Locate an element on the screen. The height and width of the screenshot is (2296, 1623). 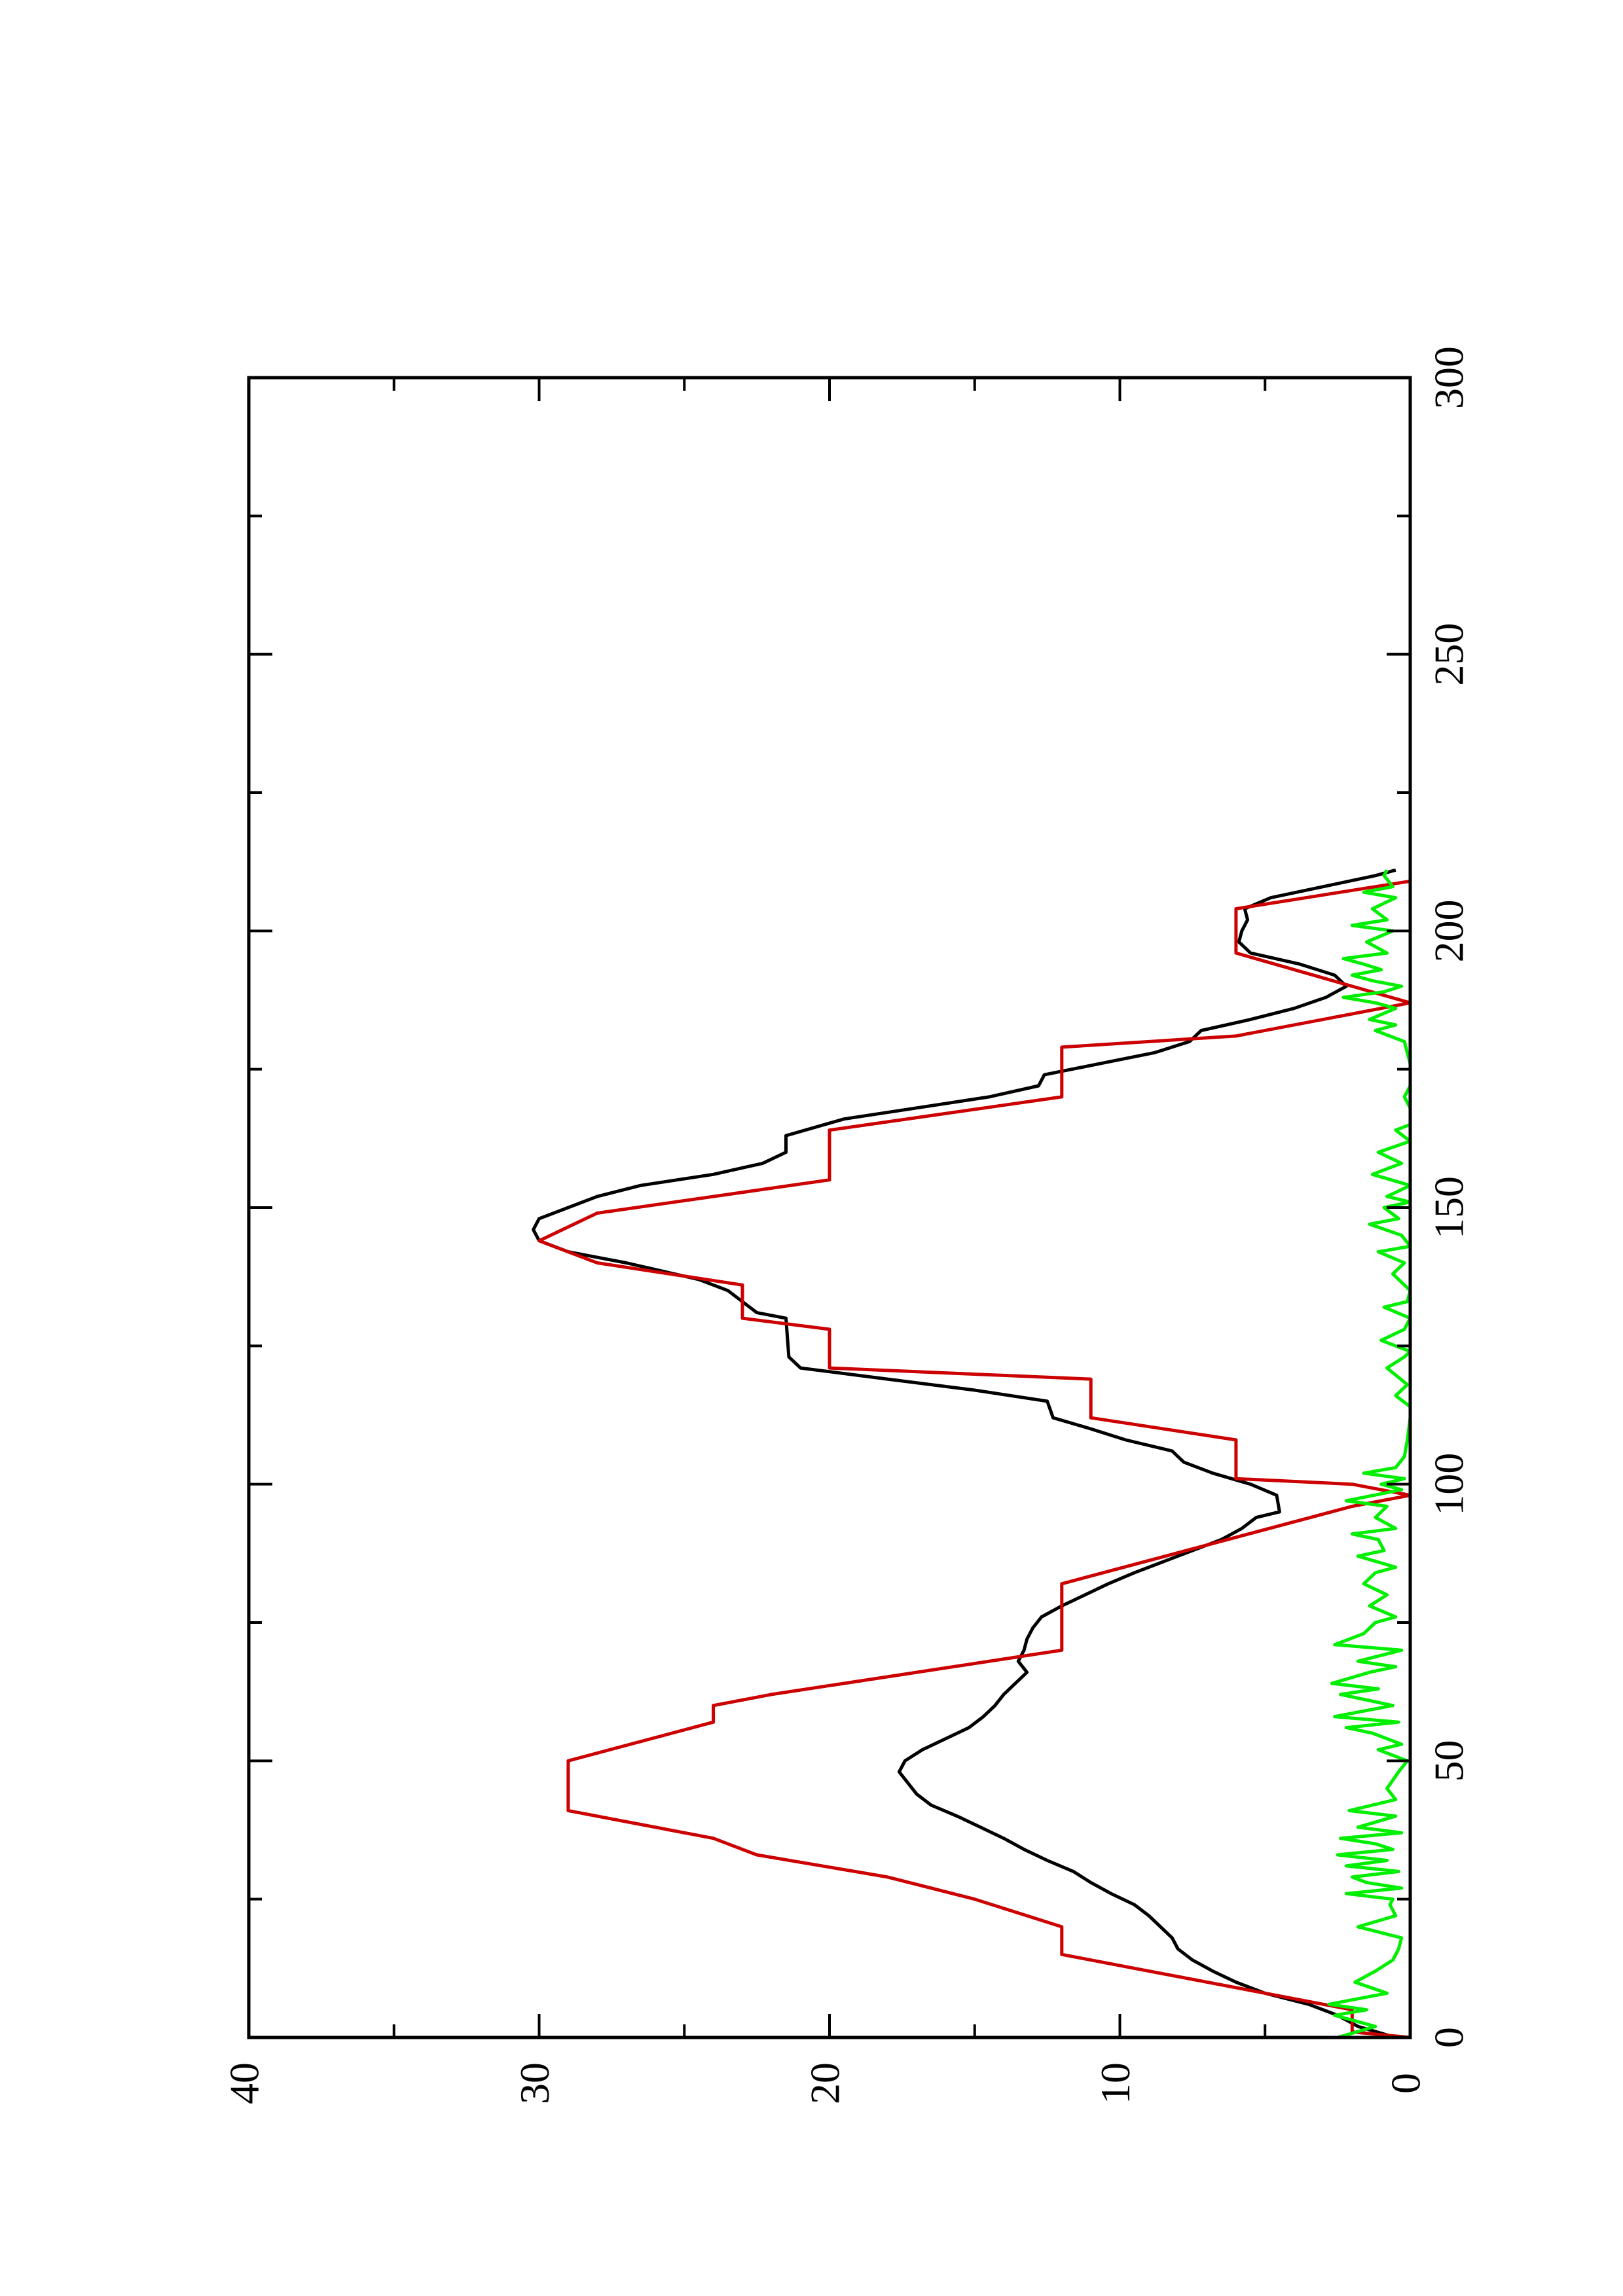
y-tick-label: 0 is located at coordinates (1406, 2083).